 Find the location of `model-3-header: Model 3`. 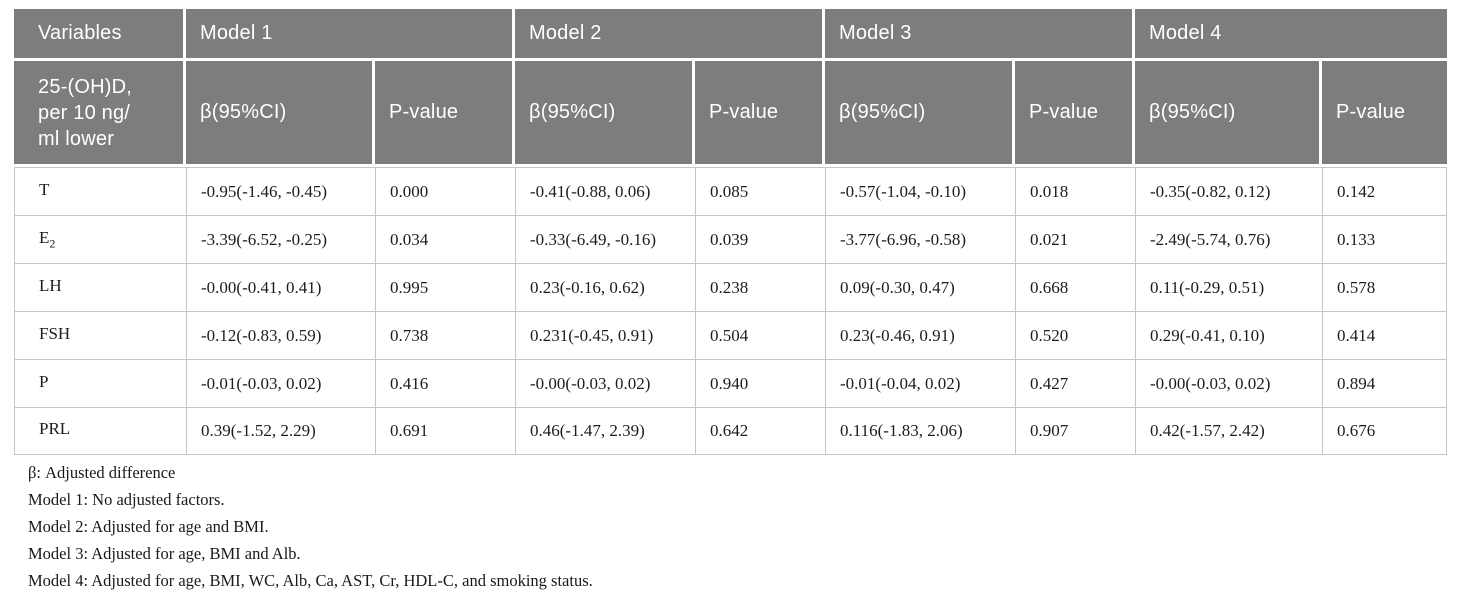

model-3-header: Model 3 is located at coordinates (980, 35).